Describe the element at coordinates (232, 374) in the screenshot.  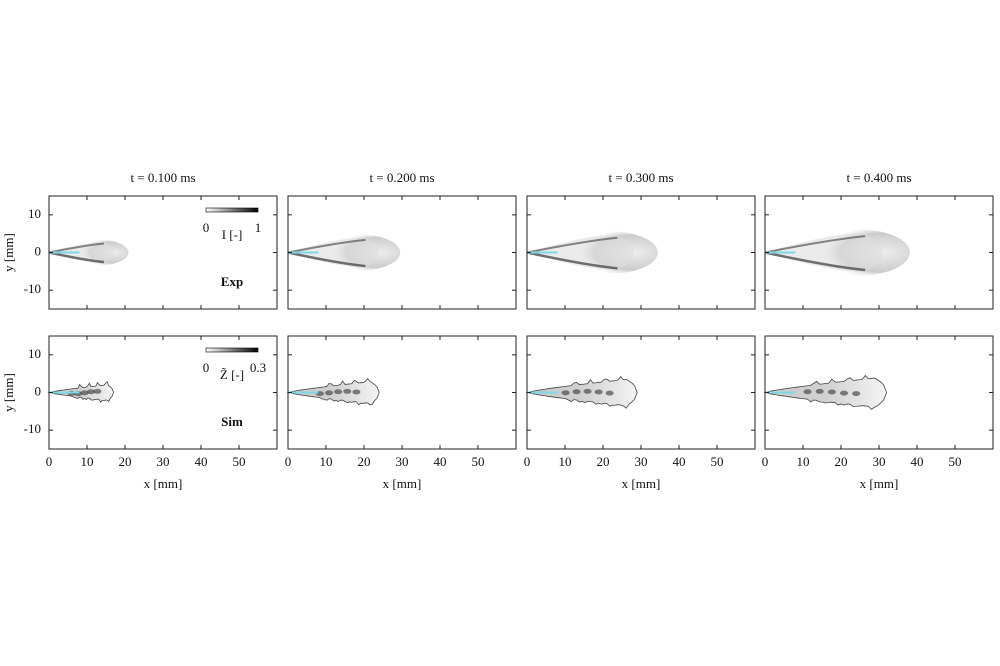
I see `colorbar-label: Z̃ [-]` at that location.